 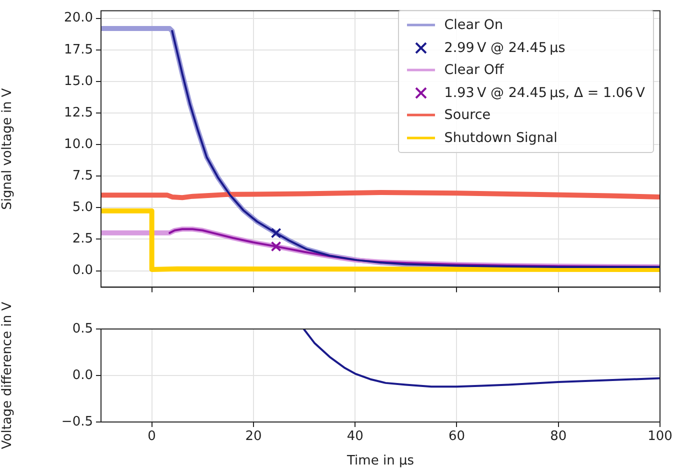 I want to click on legend-label: Clear On, so click(x=474, y=25).